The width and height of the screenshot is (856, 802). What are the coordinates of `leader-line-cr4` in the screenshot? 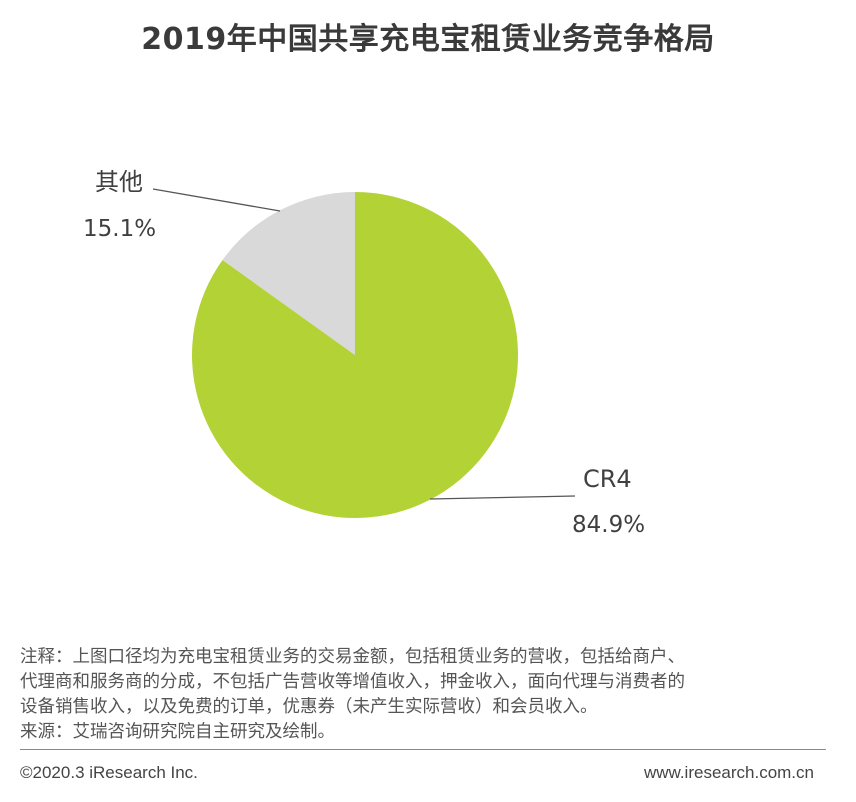 It's located at (502, 497).